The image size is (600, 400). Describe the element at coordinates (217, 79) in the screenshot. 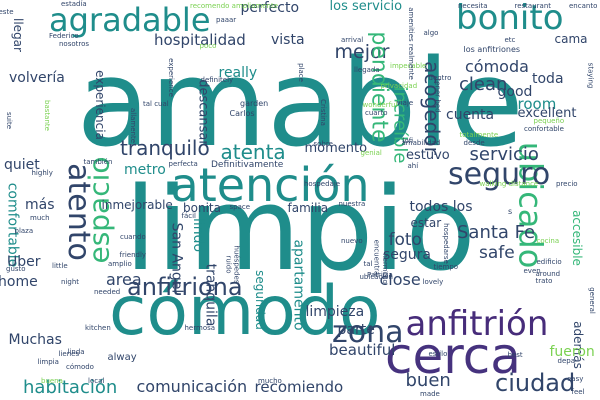

I see `word-definitely-153: definitely` at that location.